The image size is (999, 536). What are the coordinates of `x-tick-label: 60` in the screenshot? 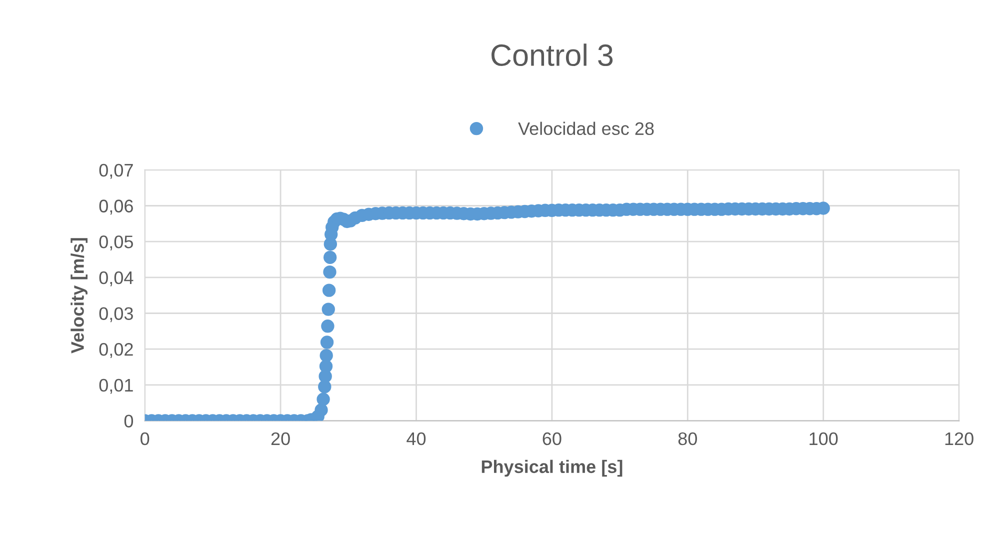 It's located at (552, 439).